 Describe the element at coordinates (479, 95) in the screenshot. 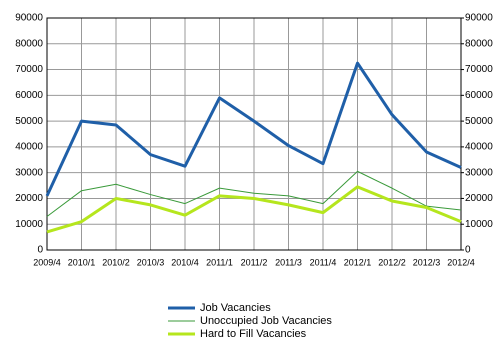

I see `y2-tick-label: 60000` at that location.